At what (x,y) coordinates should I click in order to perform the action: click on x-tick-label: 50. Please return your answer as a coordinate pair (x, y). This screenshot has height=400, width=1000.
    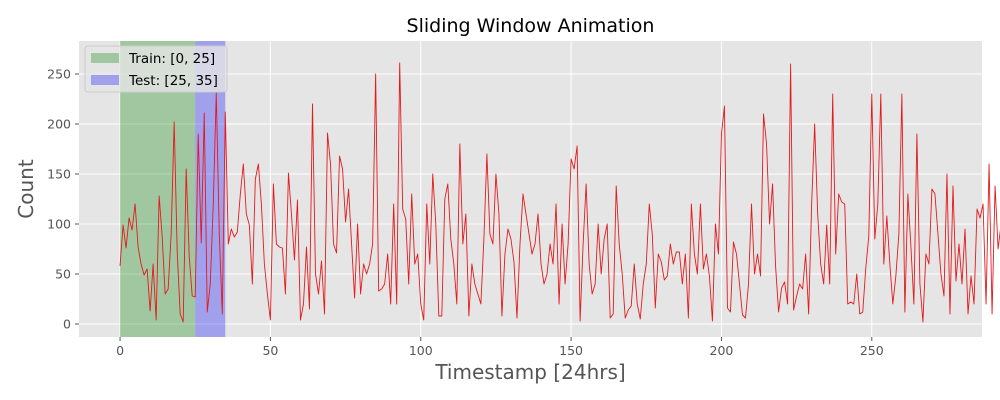
    Looking at the image, I should click on (270, 350).